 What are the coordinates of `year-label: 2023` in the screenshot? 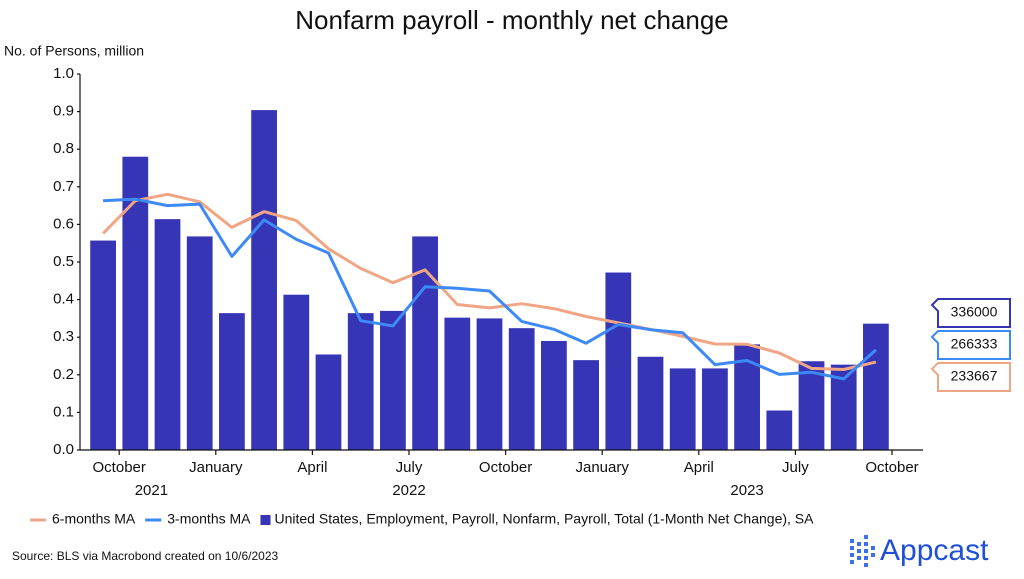 It's located at (746, 490).